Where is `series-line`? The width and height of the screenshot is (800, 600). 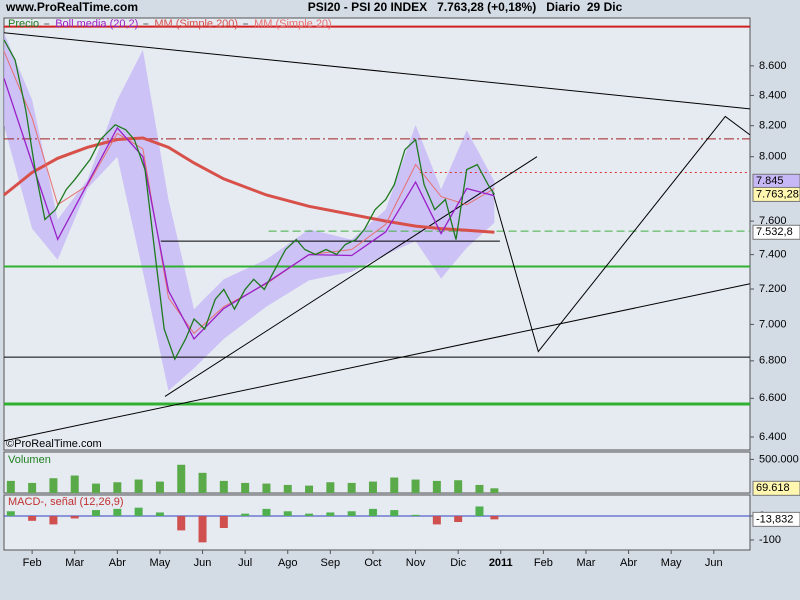 series-line is located at coordinates (249, 185).